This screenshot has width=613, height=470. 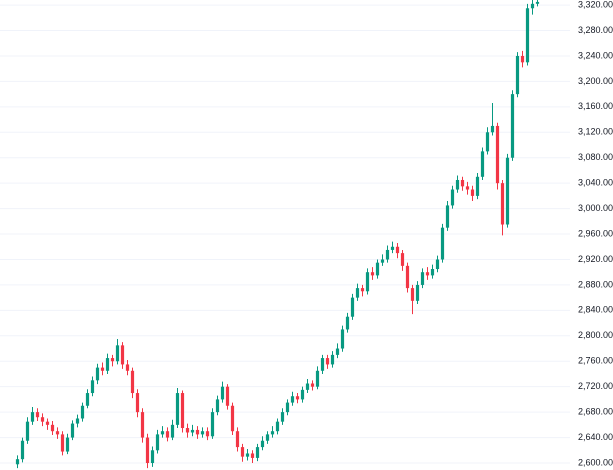 I want to click on y-tick-label: 3,160.00, so click(x=595, y=106).